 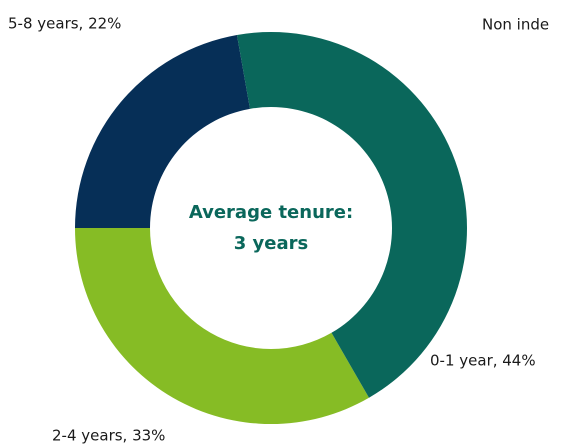 I want to click on segment-label: 2-4 years, 33%, so click(x=108, y=435).